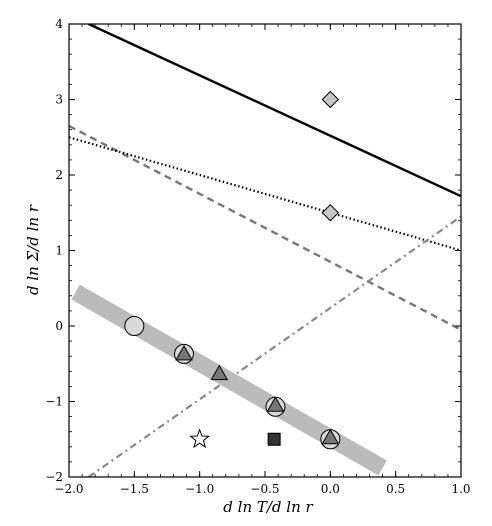 Image resolution: width=492 pixels, height=526 pixels. What do you see at coordinates (199, 489) in the screenshot?
I see `x-tick-label: −1.0` at bounding box center [199, 489].